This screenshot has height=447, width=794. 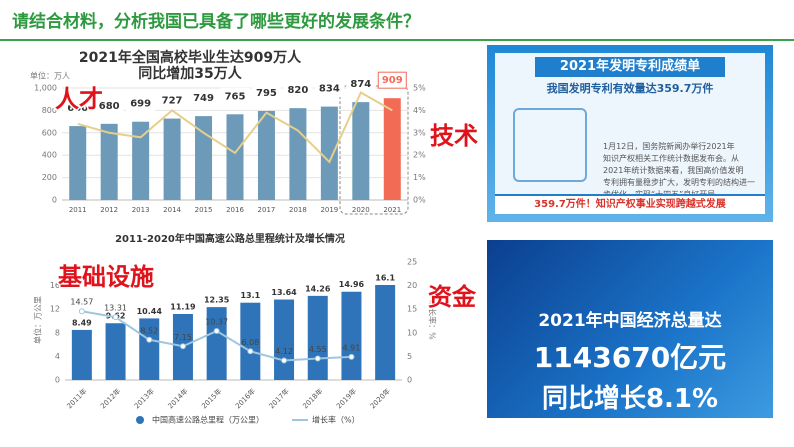 What do you see at coordinates (212, 398) in the screenshot?
I see `x-tick-label: 2015年` at bounding box center [212, 398].